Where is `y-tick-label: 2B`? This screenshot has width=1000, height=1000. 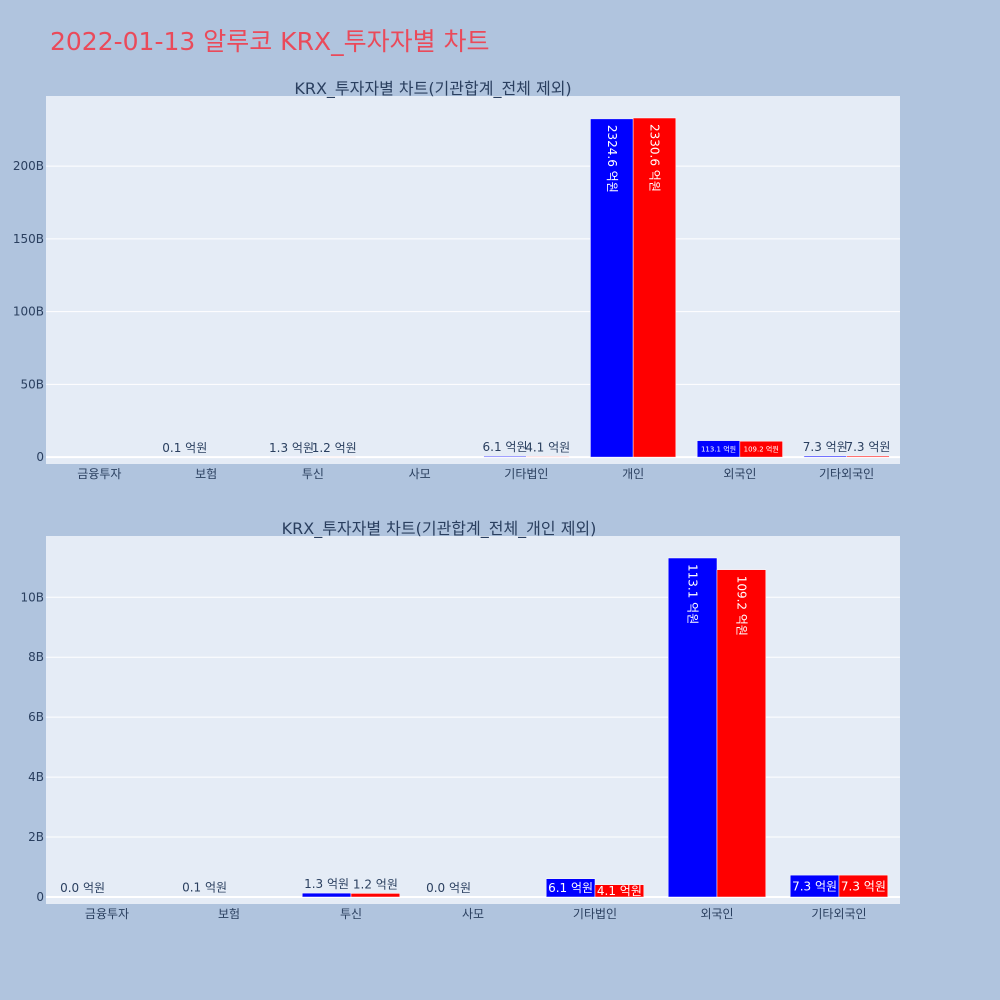
y-tick-label: 2B is located at coordinates (36, 837).